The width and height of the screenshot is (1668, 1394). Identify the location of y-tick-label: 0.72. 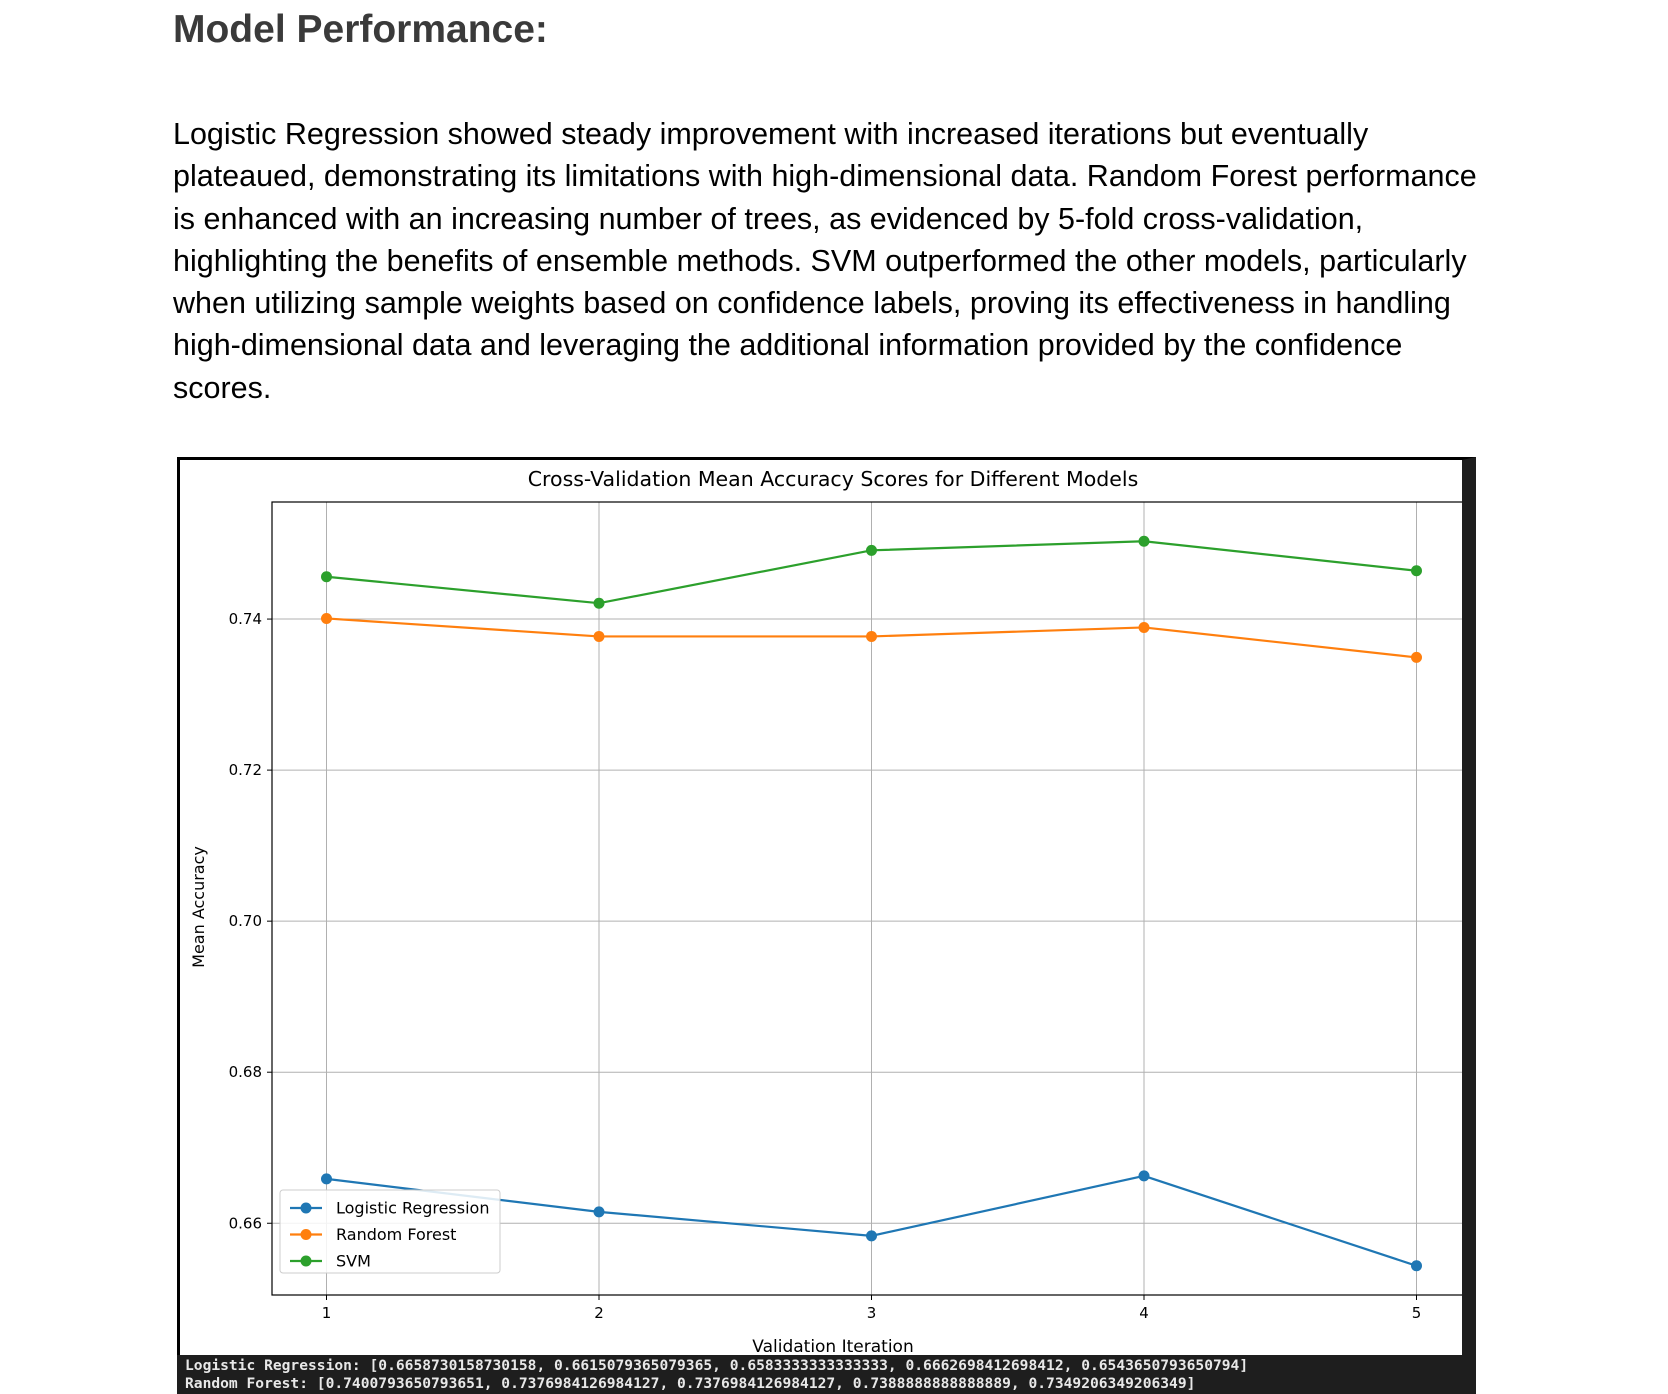
(245, 770).